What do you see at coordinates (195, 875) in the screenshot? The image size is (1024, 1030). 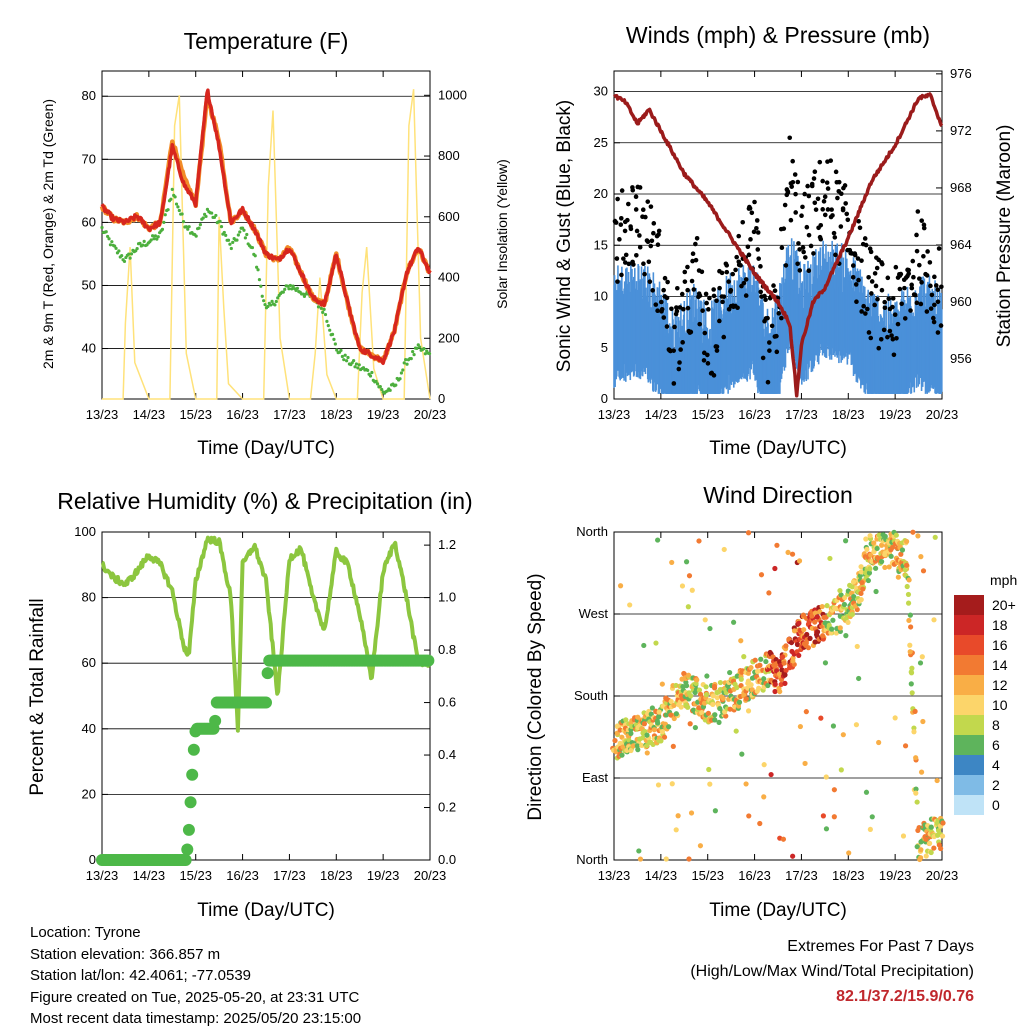 I see `x-tick-label: 15/23` at bounding box center [195, 875].